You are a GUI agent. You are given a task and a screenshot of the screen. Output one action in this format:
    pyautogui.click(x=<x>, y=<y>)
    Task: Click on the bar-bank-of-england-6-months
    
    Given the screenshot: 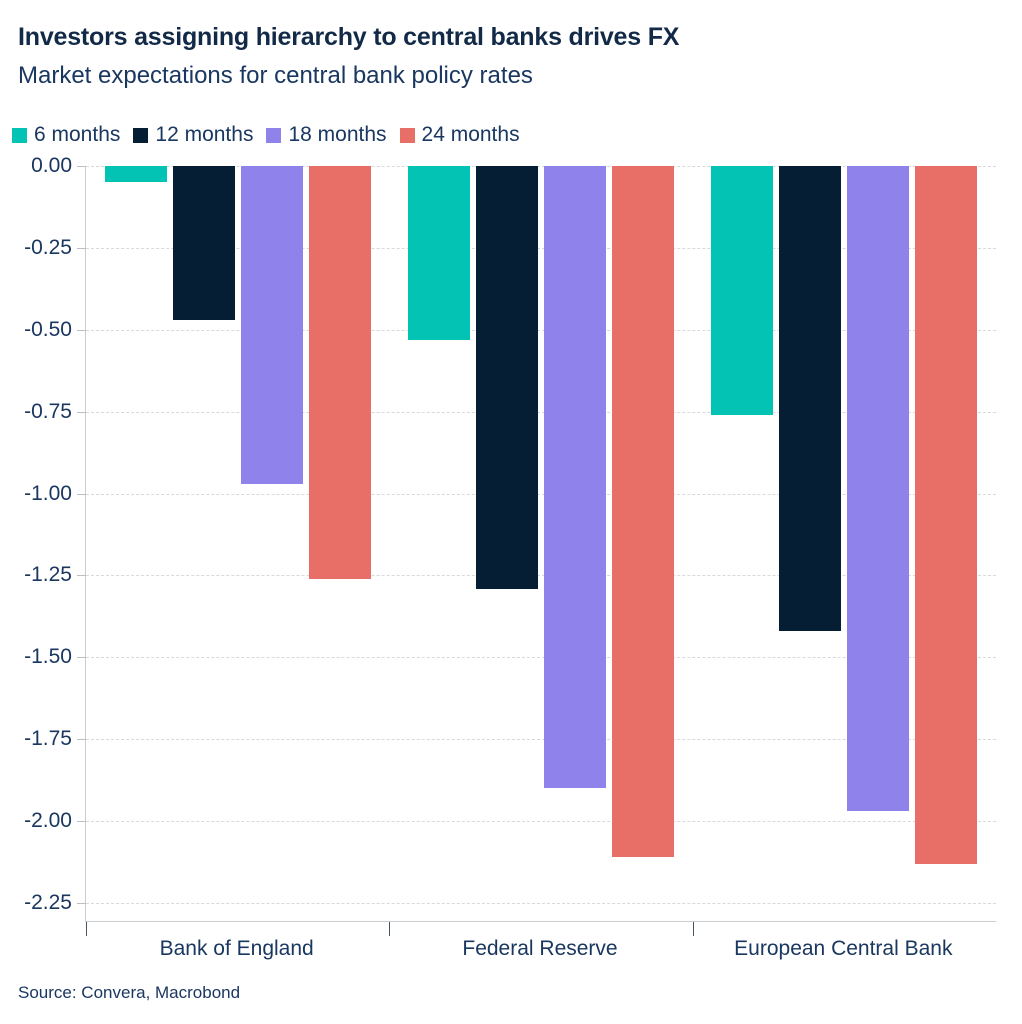 What is the action you would take?
    pyautogui.click(x=135, y=174)
    